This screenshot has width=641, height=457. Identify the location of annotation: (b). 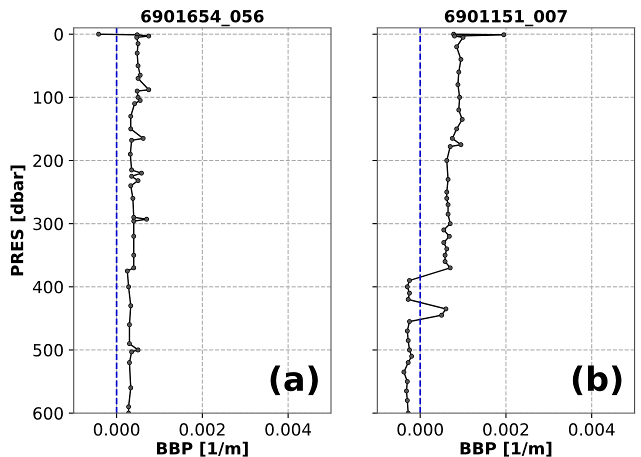
(597, 380).